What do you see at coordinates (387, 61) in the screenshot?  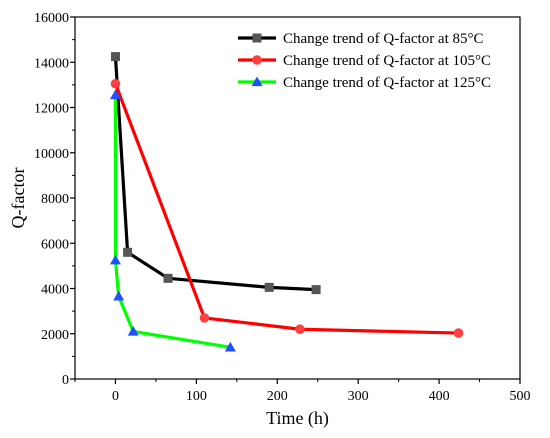 I see `legend-label: Change trend of Q-factor at 105°C` at bounding box center [387, 61].